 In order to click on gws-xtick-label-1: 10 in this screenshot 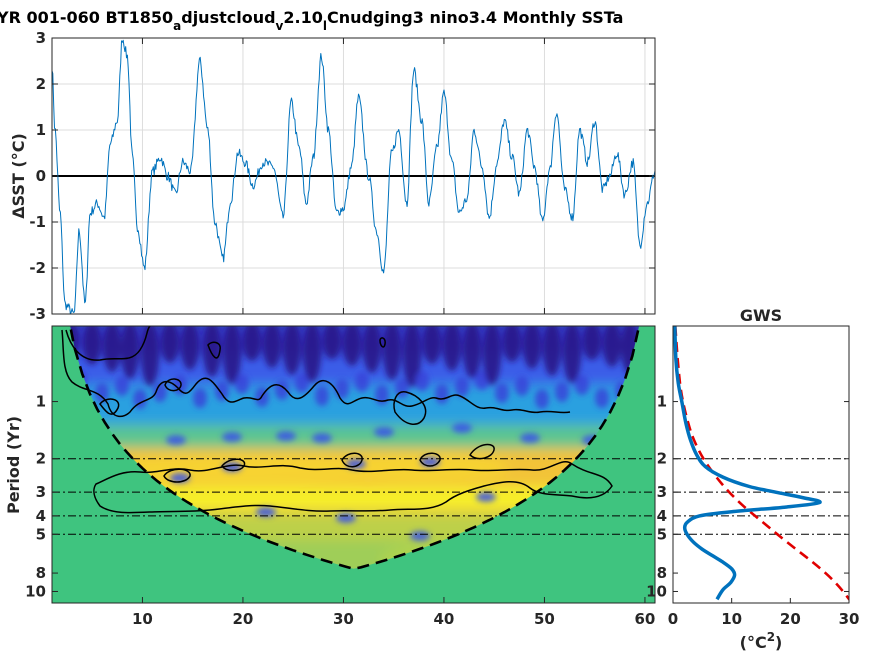, I will do `click(731, 619)`.